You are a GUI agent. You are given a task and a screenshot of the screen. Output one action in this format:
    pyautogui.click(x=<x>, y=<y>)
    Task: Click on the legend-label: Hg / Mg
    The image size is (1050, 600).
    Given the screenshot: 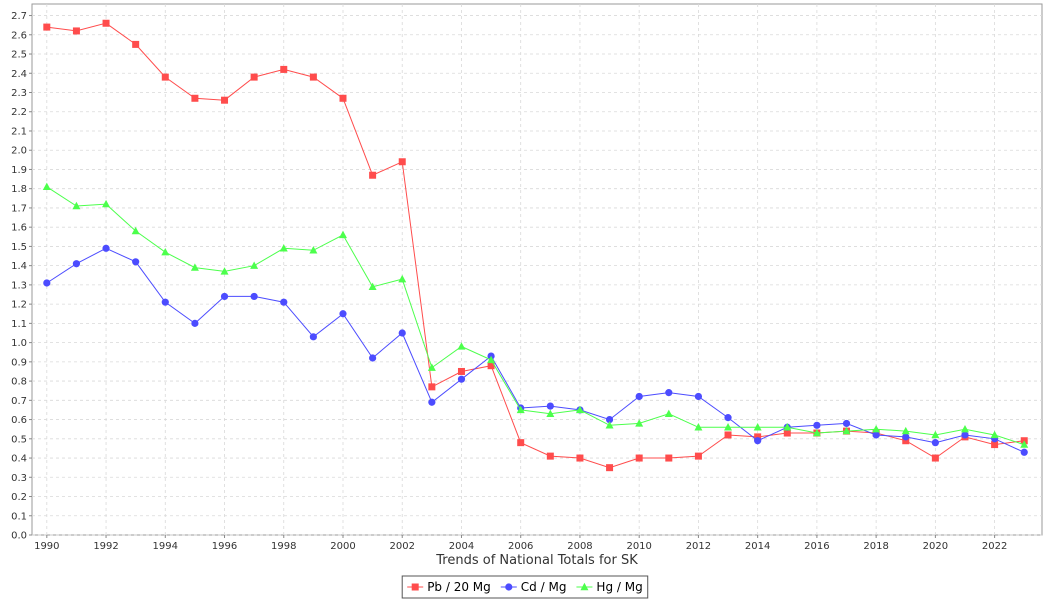 What is the action you would take?
    pyautogui.click(x=619, y=587)
    